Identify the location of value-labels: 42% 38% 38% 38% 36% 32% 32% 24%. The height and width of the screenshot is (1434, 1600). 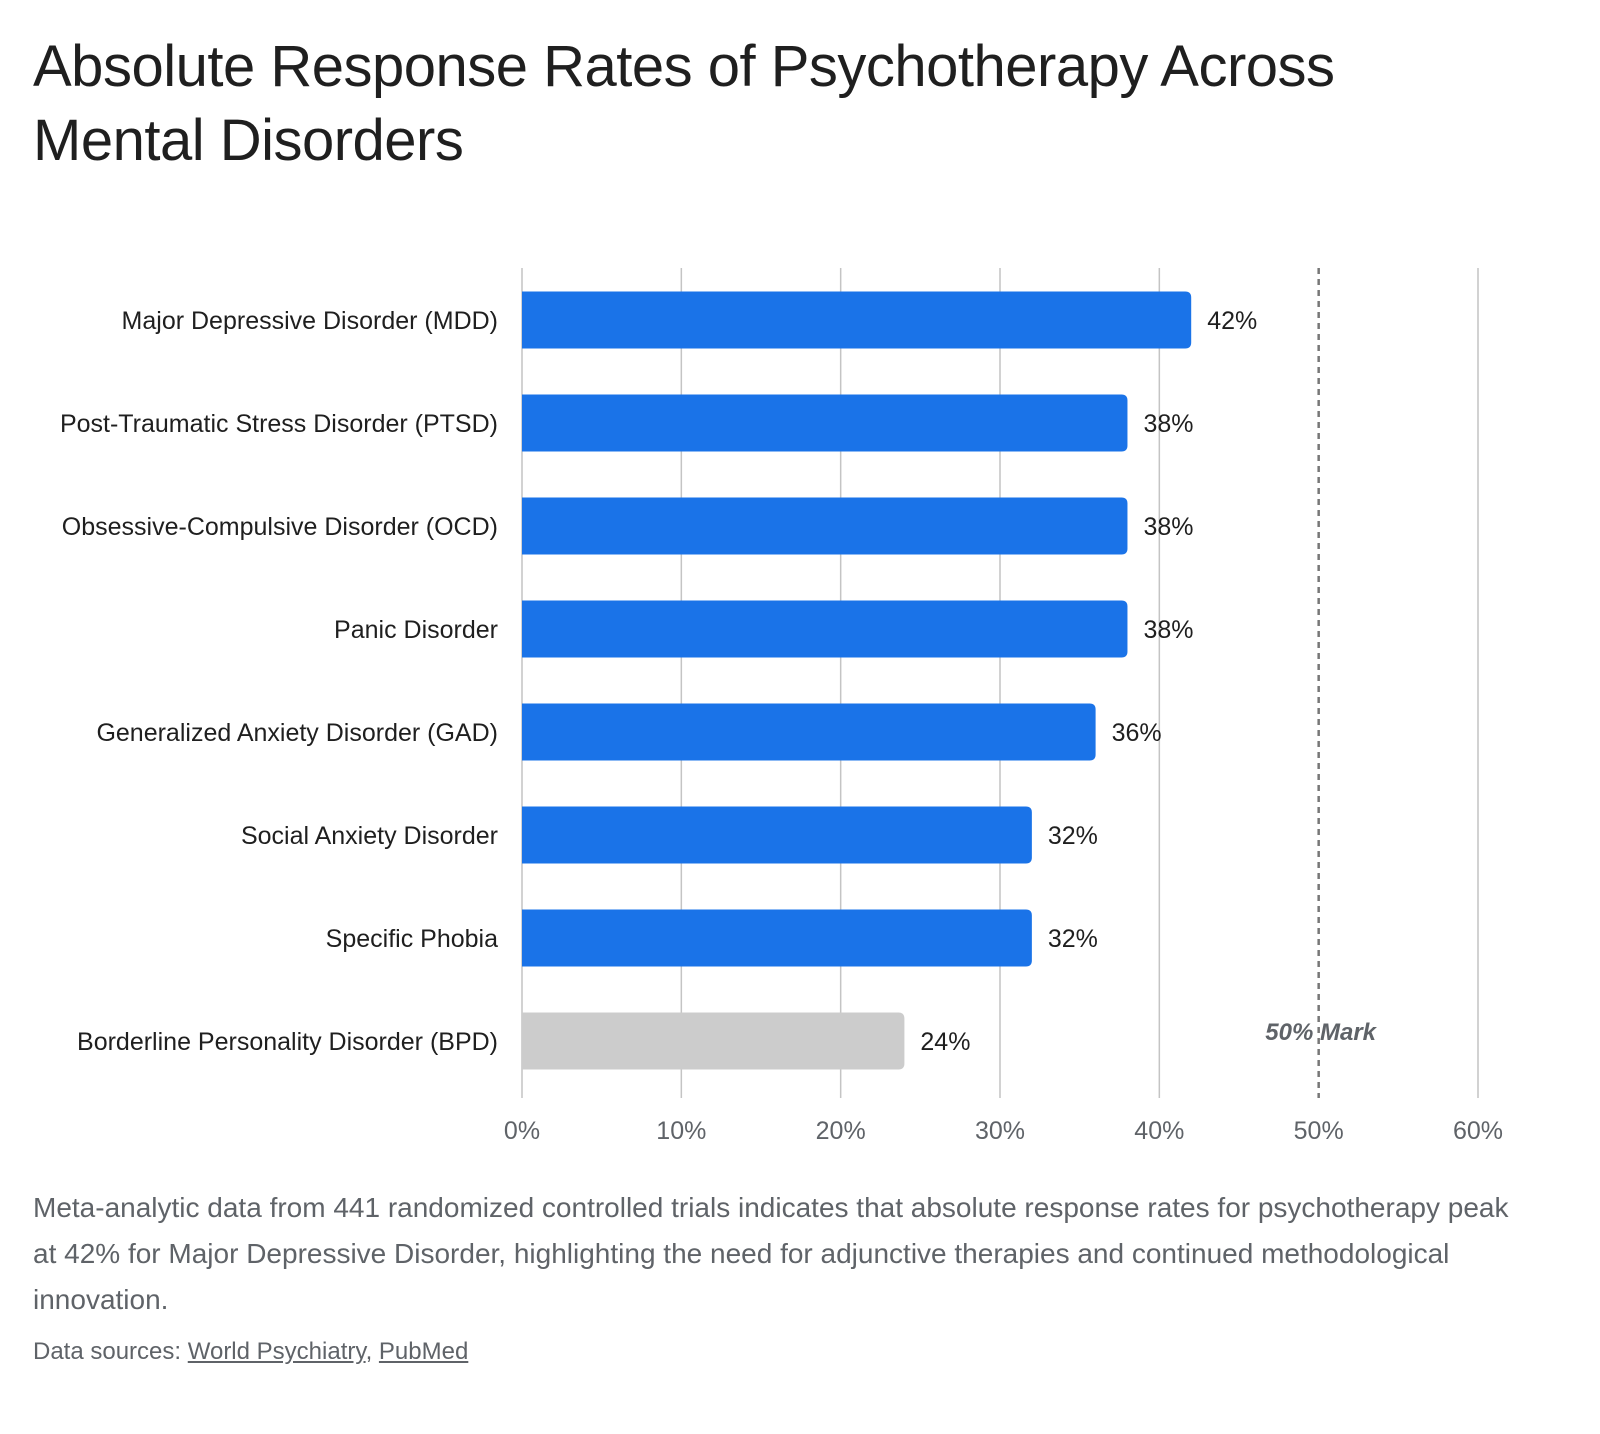
(1088, 681).